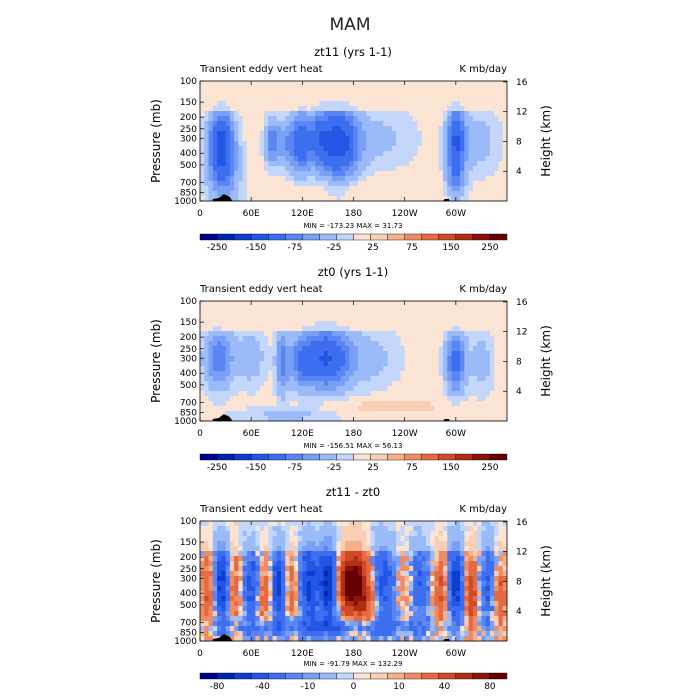  What do you see at coordinates (188, 414) in the screenshot?
I see `y-tick-label: 850` at bounding box center [188, 414].